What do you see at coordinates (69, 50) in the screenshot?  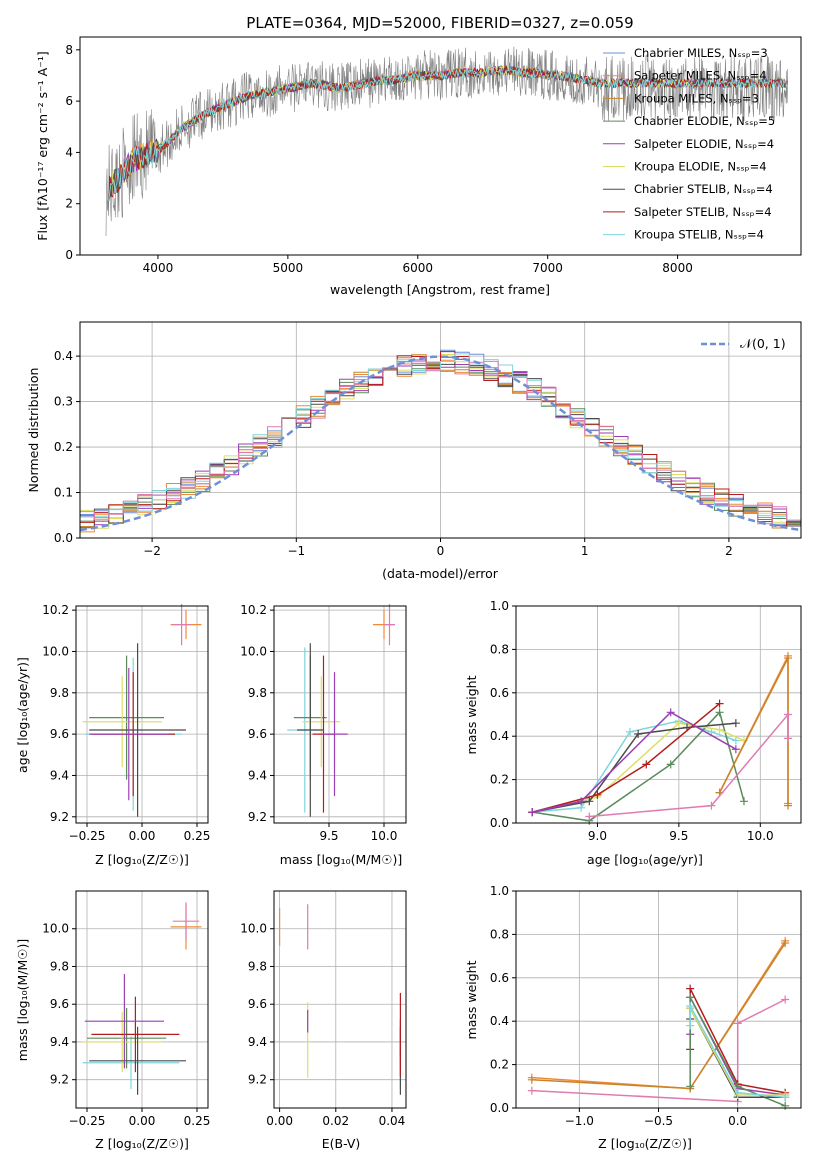 I see `y-tick-label: 8` at bounding box center [69, 50].